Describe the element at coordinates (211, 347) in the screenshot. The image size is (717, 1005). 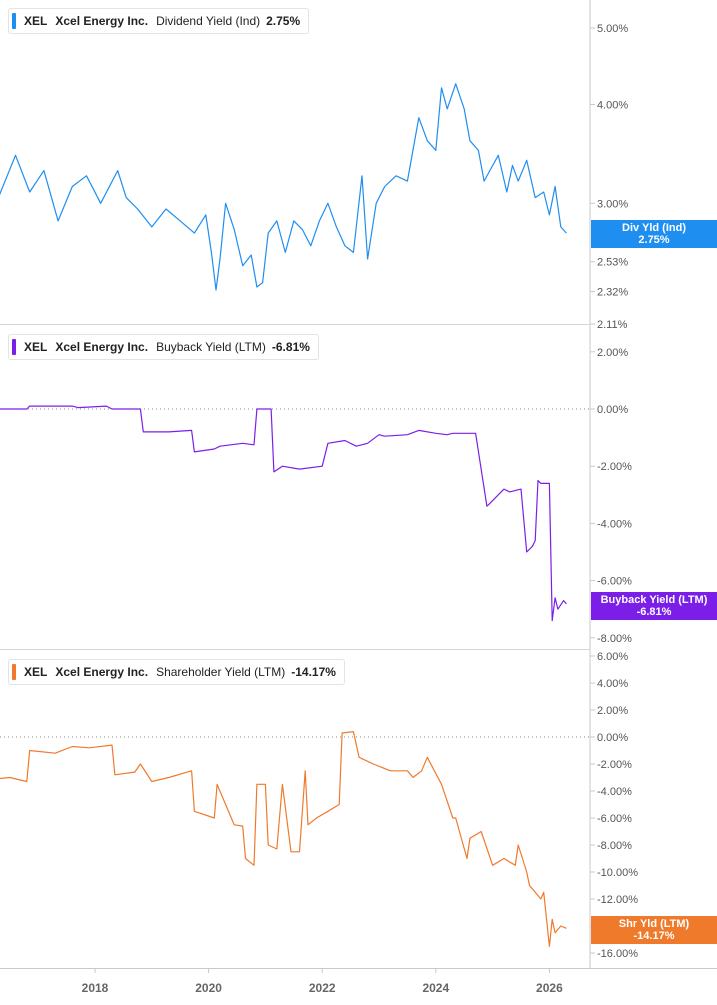
I see `legend-metric: Buyback Yield (LTM)` at that location.